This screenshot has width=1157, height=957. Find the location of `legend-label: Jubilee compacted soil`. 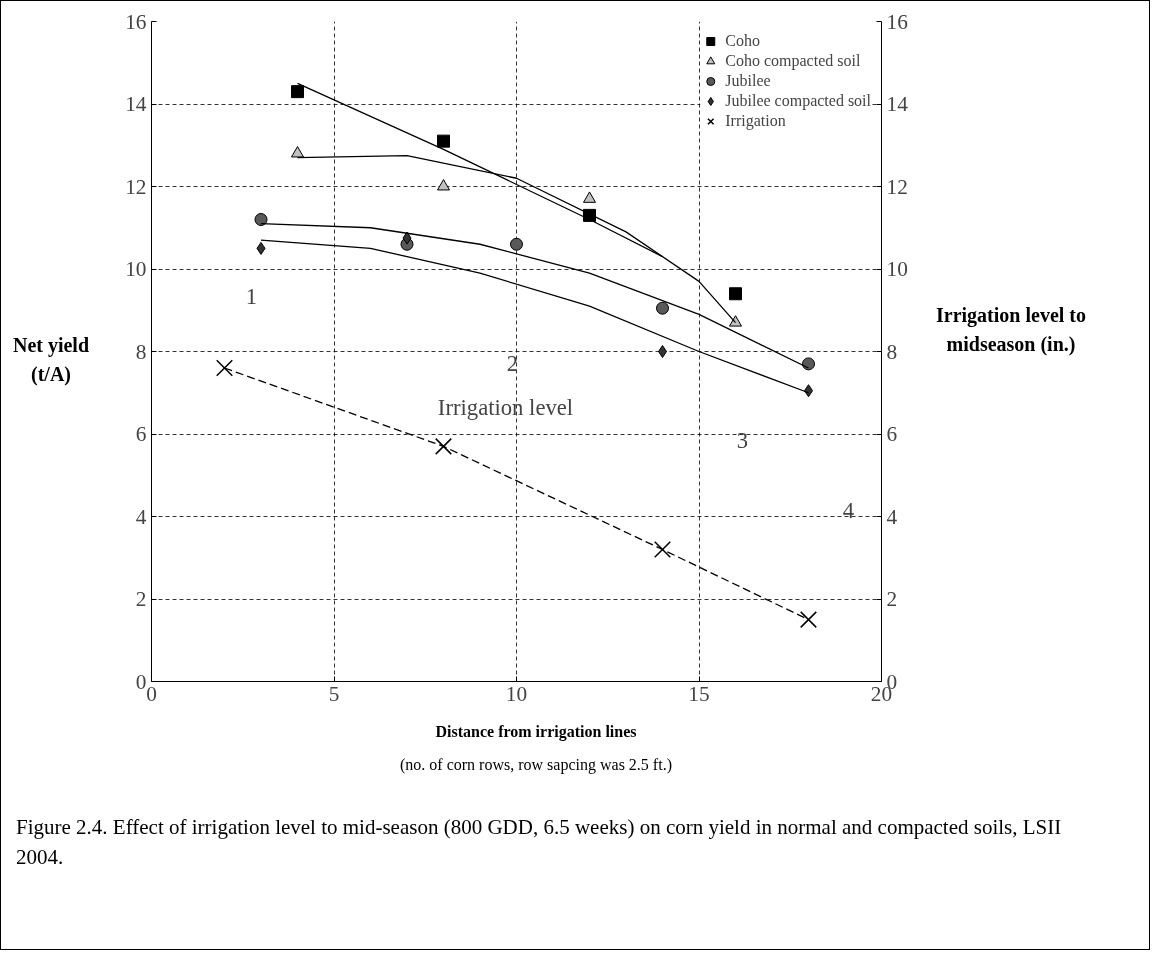

legend-label: Jubilee compacted soil is located at coordinates (798, 101).